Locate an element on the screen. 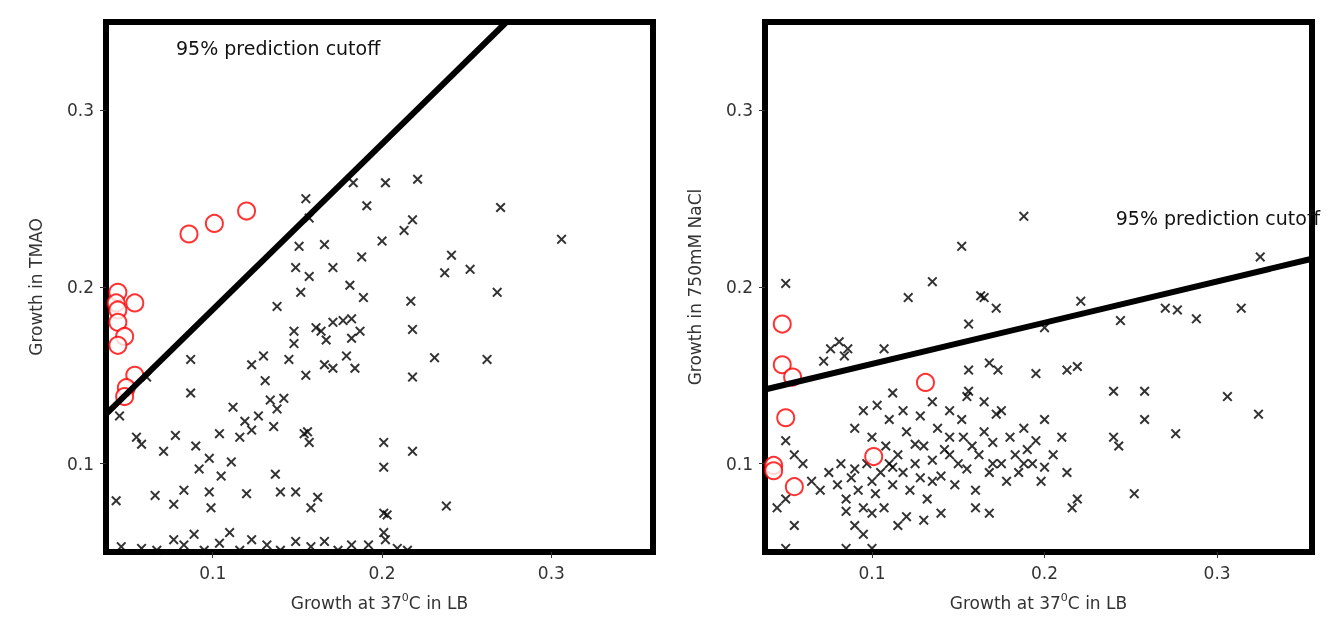 The width and height of the screenshot is (1334, 642). y-axis-title: Growth in 750mM NaCl is located at coordinates (694, 287).